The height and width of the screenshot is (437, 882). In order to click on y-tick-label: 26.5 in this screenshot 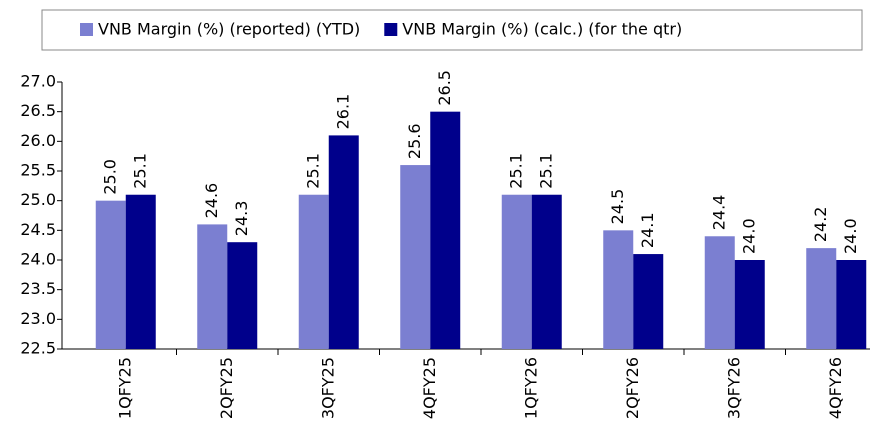, I will do `click(38, 110)`.